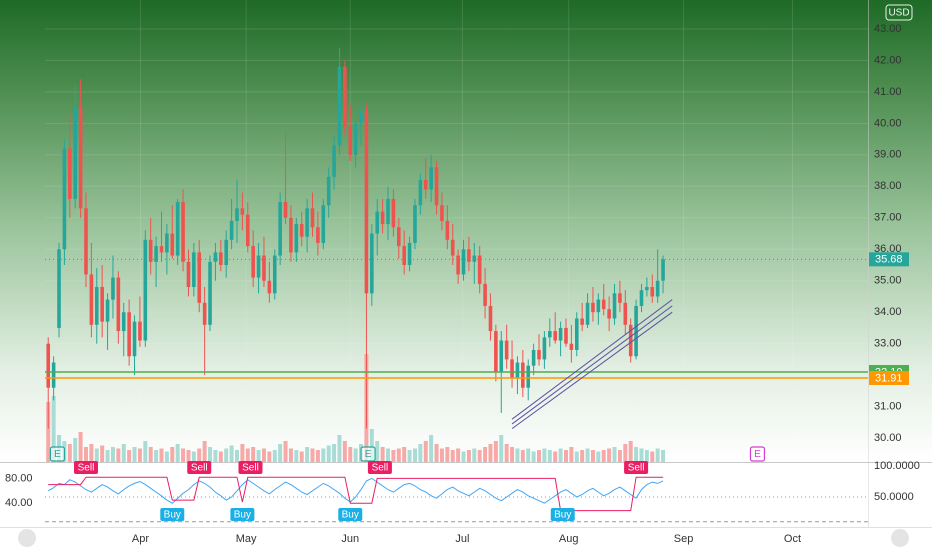  I want to click on x-tick-label: Apr, so click(140, 539).